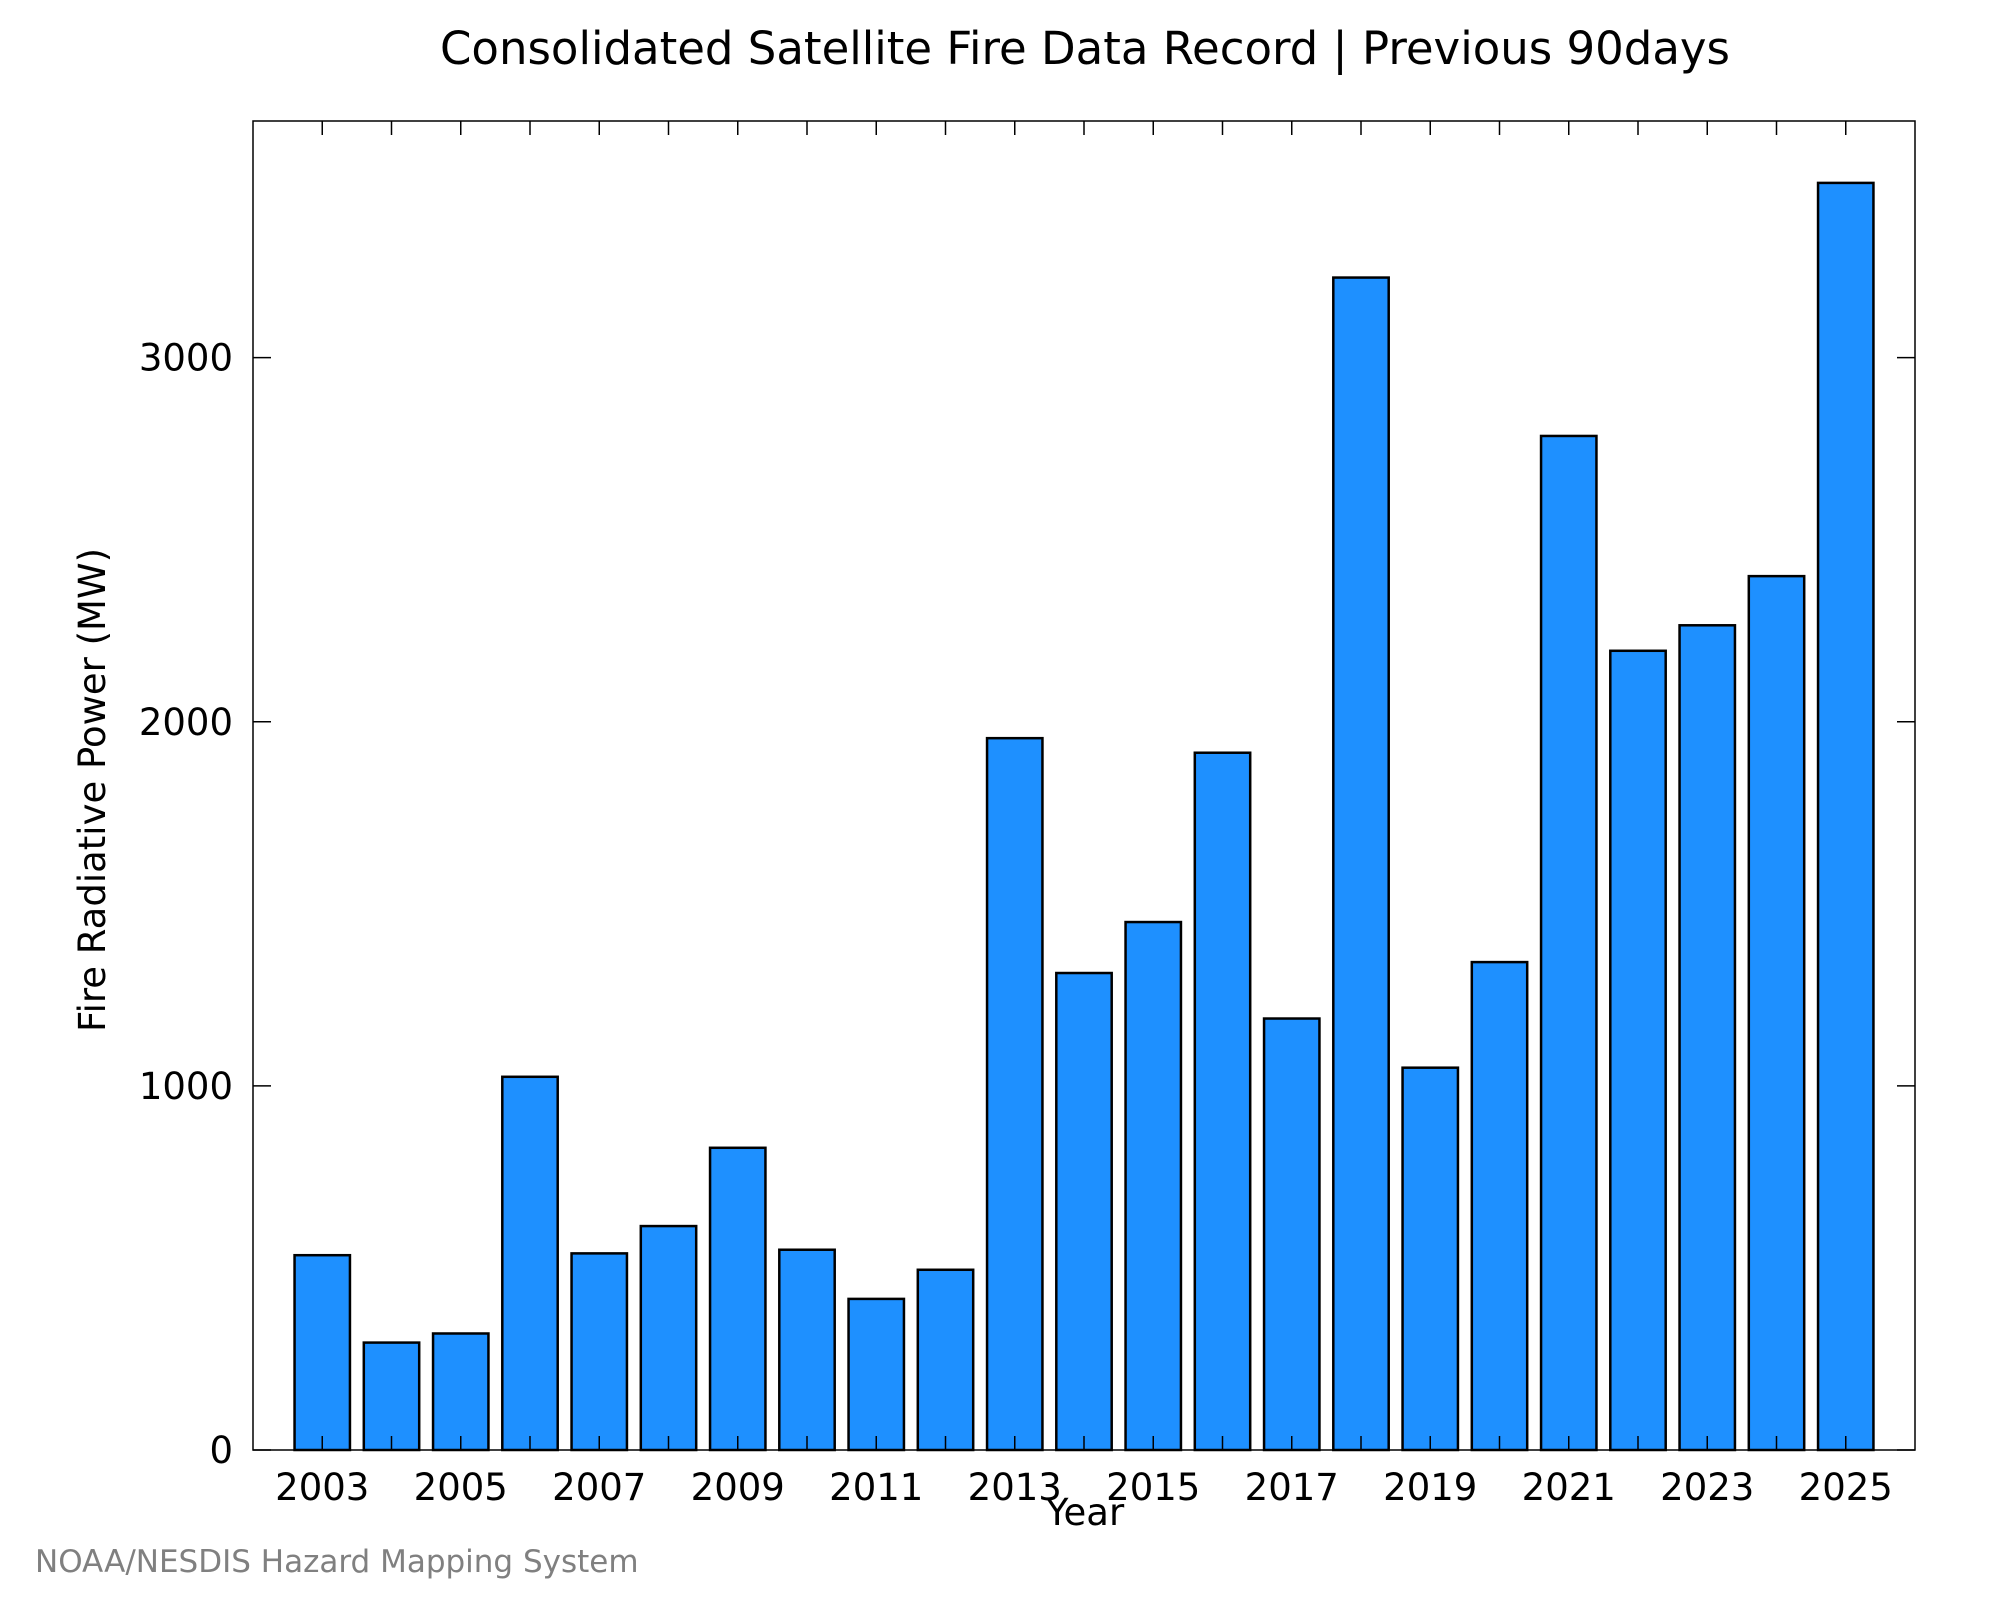 Image resolution: width=2000 pixels, height=1600 pixels. What do you see at coordinates (391, 1396) in the screenshot?
I see `bar-2004` at bounding box center [391, 1396].